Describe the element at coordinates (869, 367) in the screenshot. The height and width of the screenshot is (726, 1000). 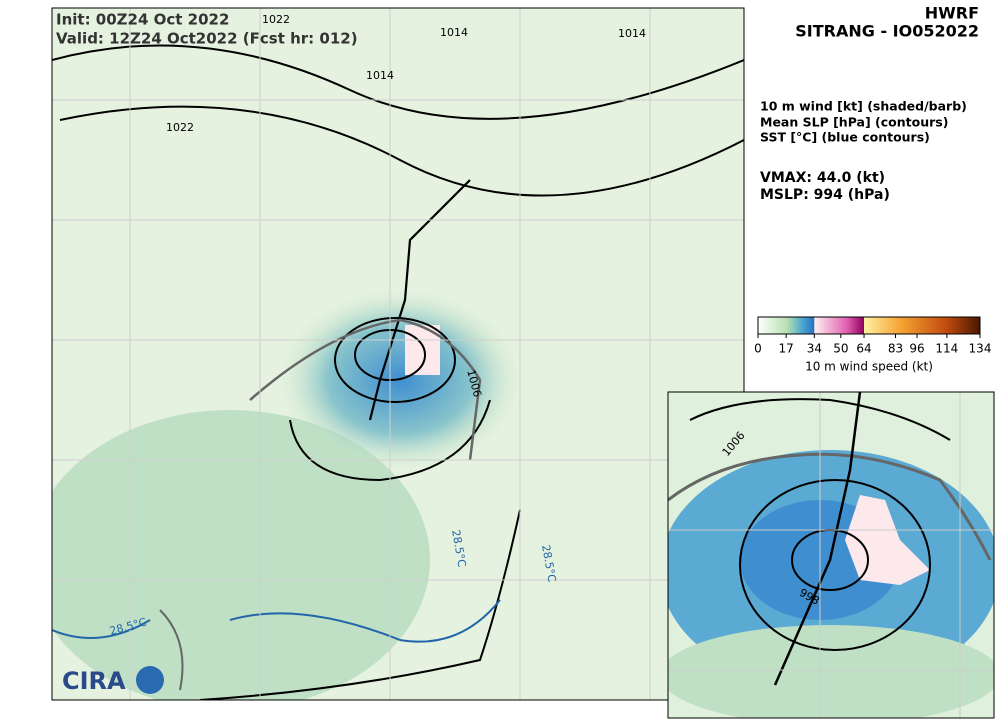
I see `colorbar-label: 10 m wind speed (kt)` at that location.